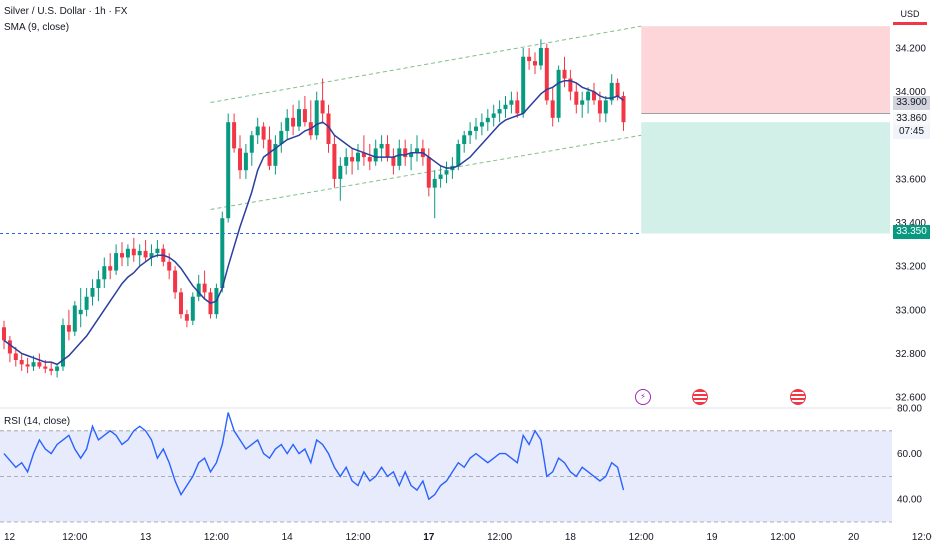 This screenshot has height=550, width=932. I want to click on indicator-label: SMA (9, close), so click(37, 27).